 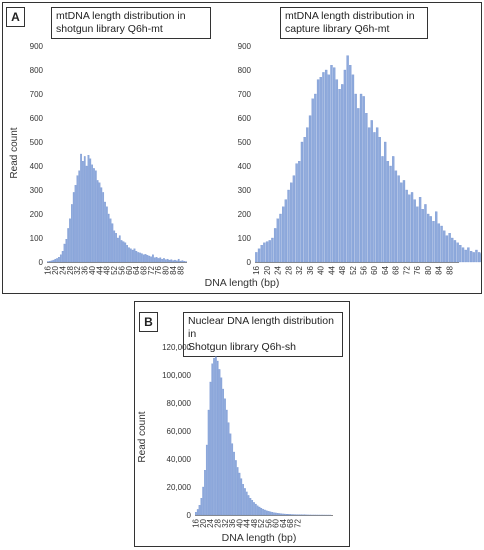 I want to click on chart3-xtick-label: 40, so click(x=239, y=522).